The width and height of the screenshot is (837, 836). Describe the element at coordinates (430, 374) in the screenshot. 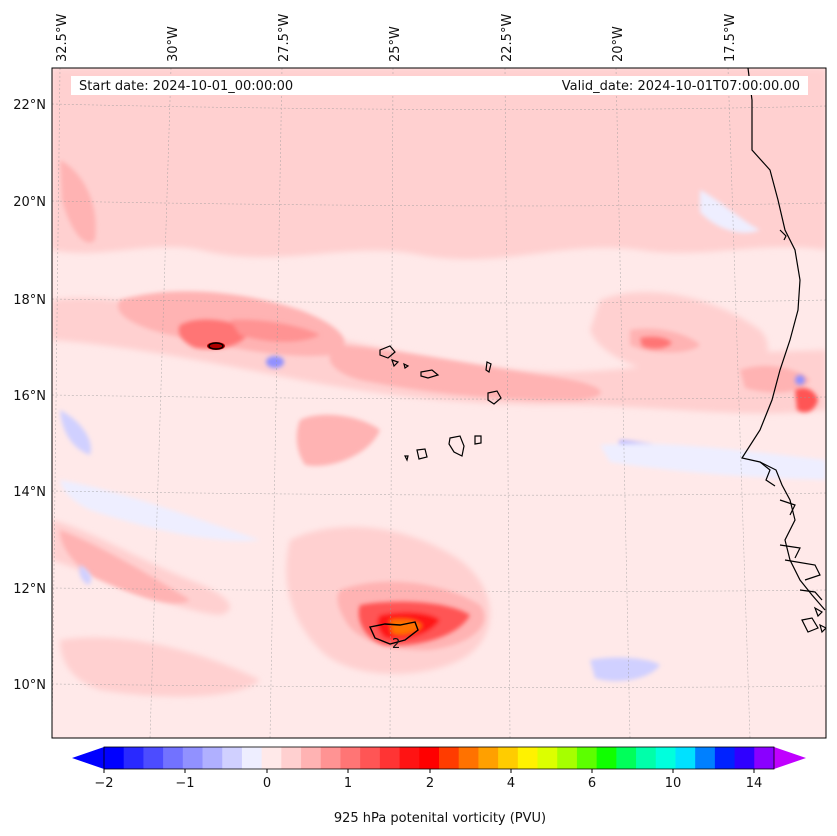

I see `island-sao-nicolau` at that location.